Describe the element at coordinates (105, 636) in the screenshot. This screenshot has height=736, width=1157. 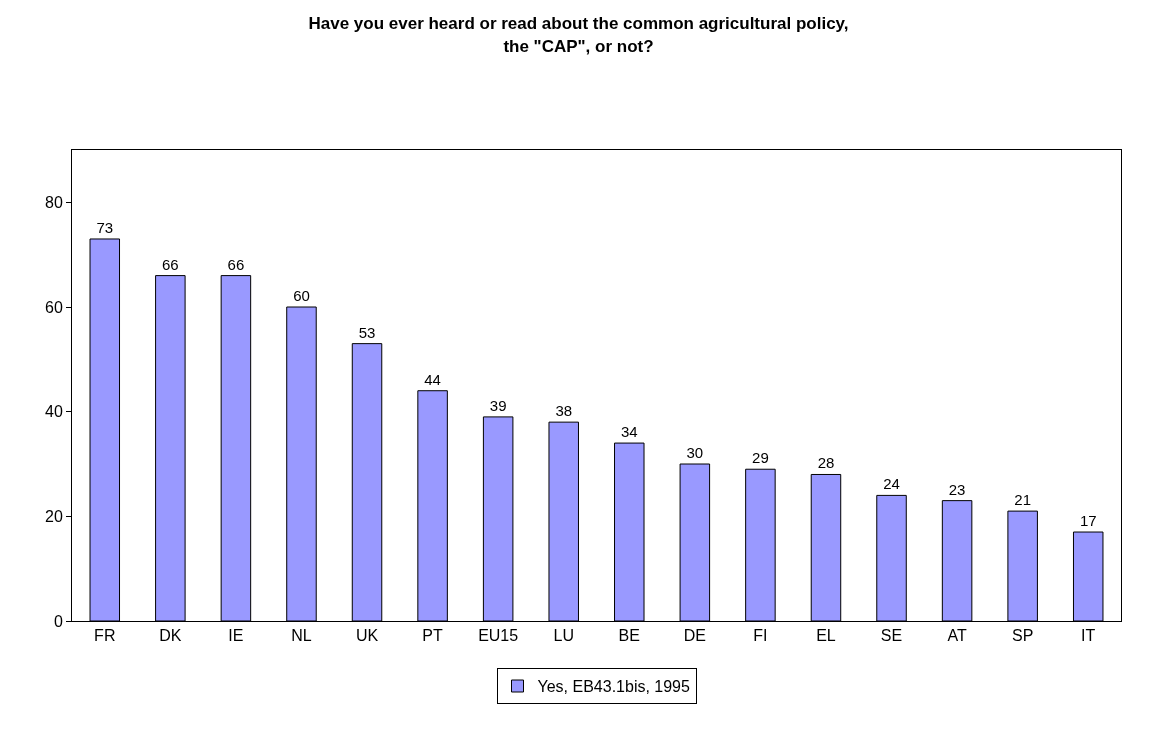
I see `x-tick-label: FR` at that location.